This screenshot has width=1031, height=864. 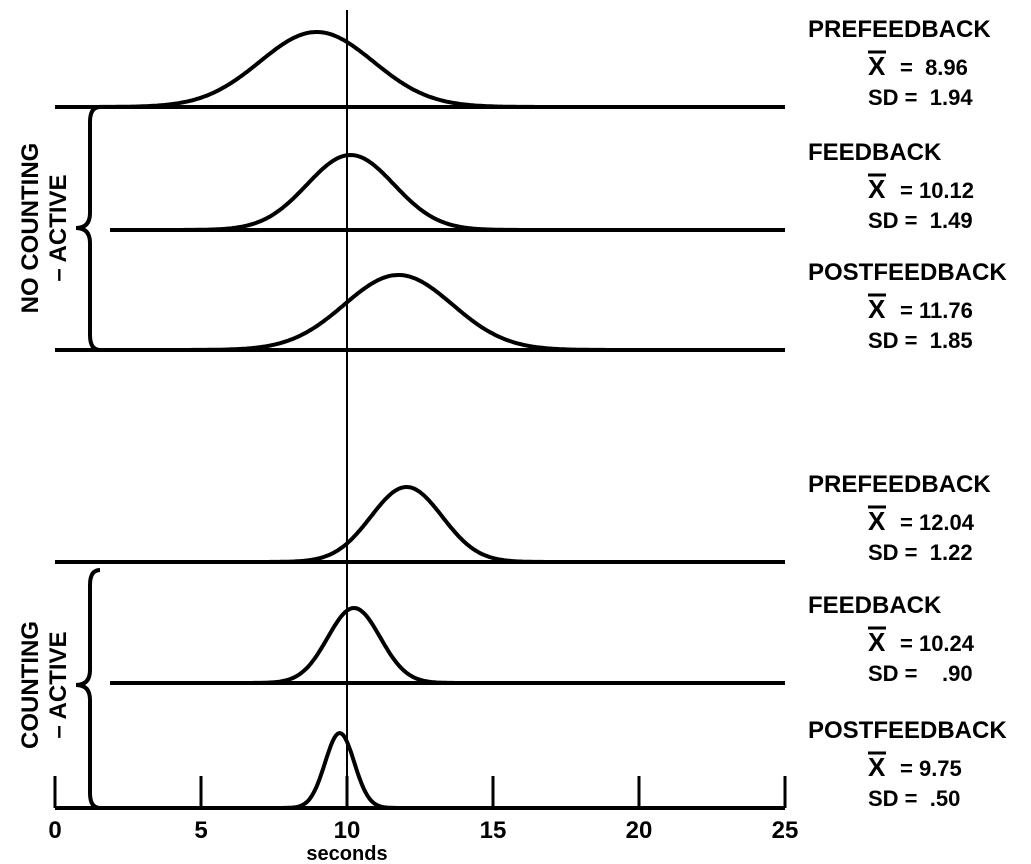 What do you see at coordinates (347, 830) in the screenshot?
I see `x-tick-label: 10` at bounding box center [347, 830].